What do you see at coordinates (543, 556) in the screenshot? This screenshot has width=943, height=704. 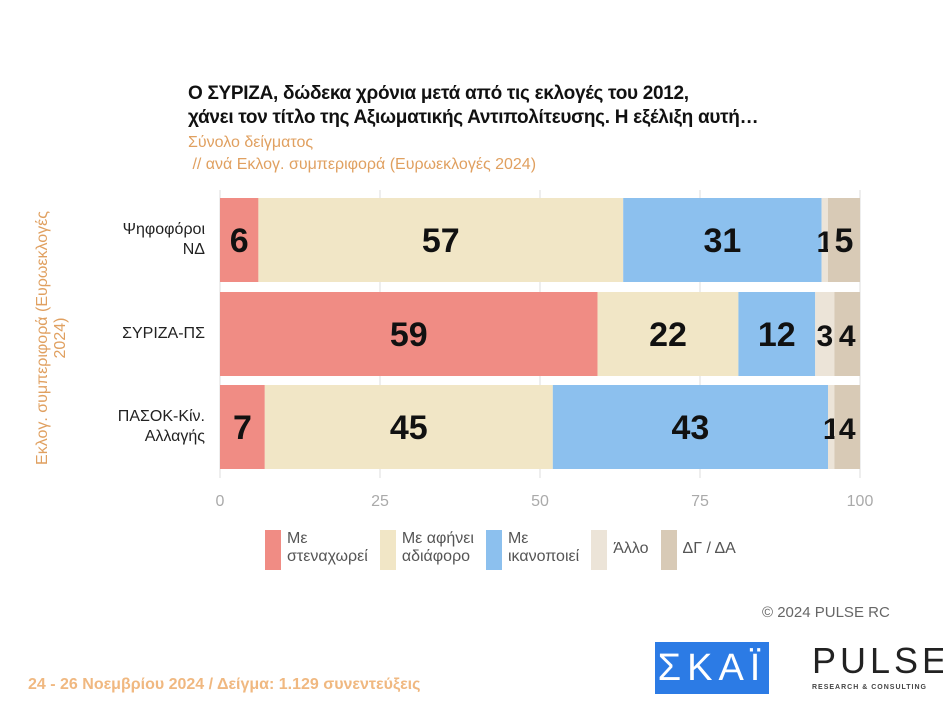 I see `legend-label-line: ικανοποιεί` at bounding box center [543, 556].